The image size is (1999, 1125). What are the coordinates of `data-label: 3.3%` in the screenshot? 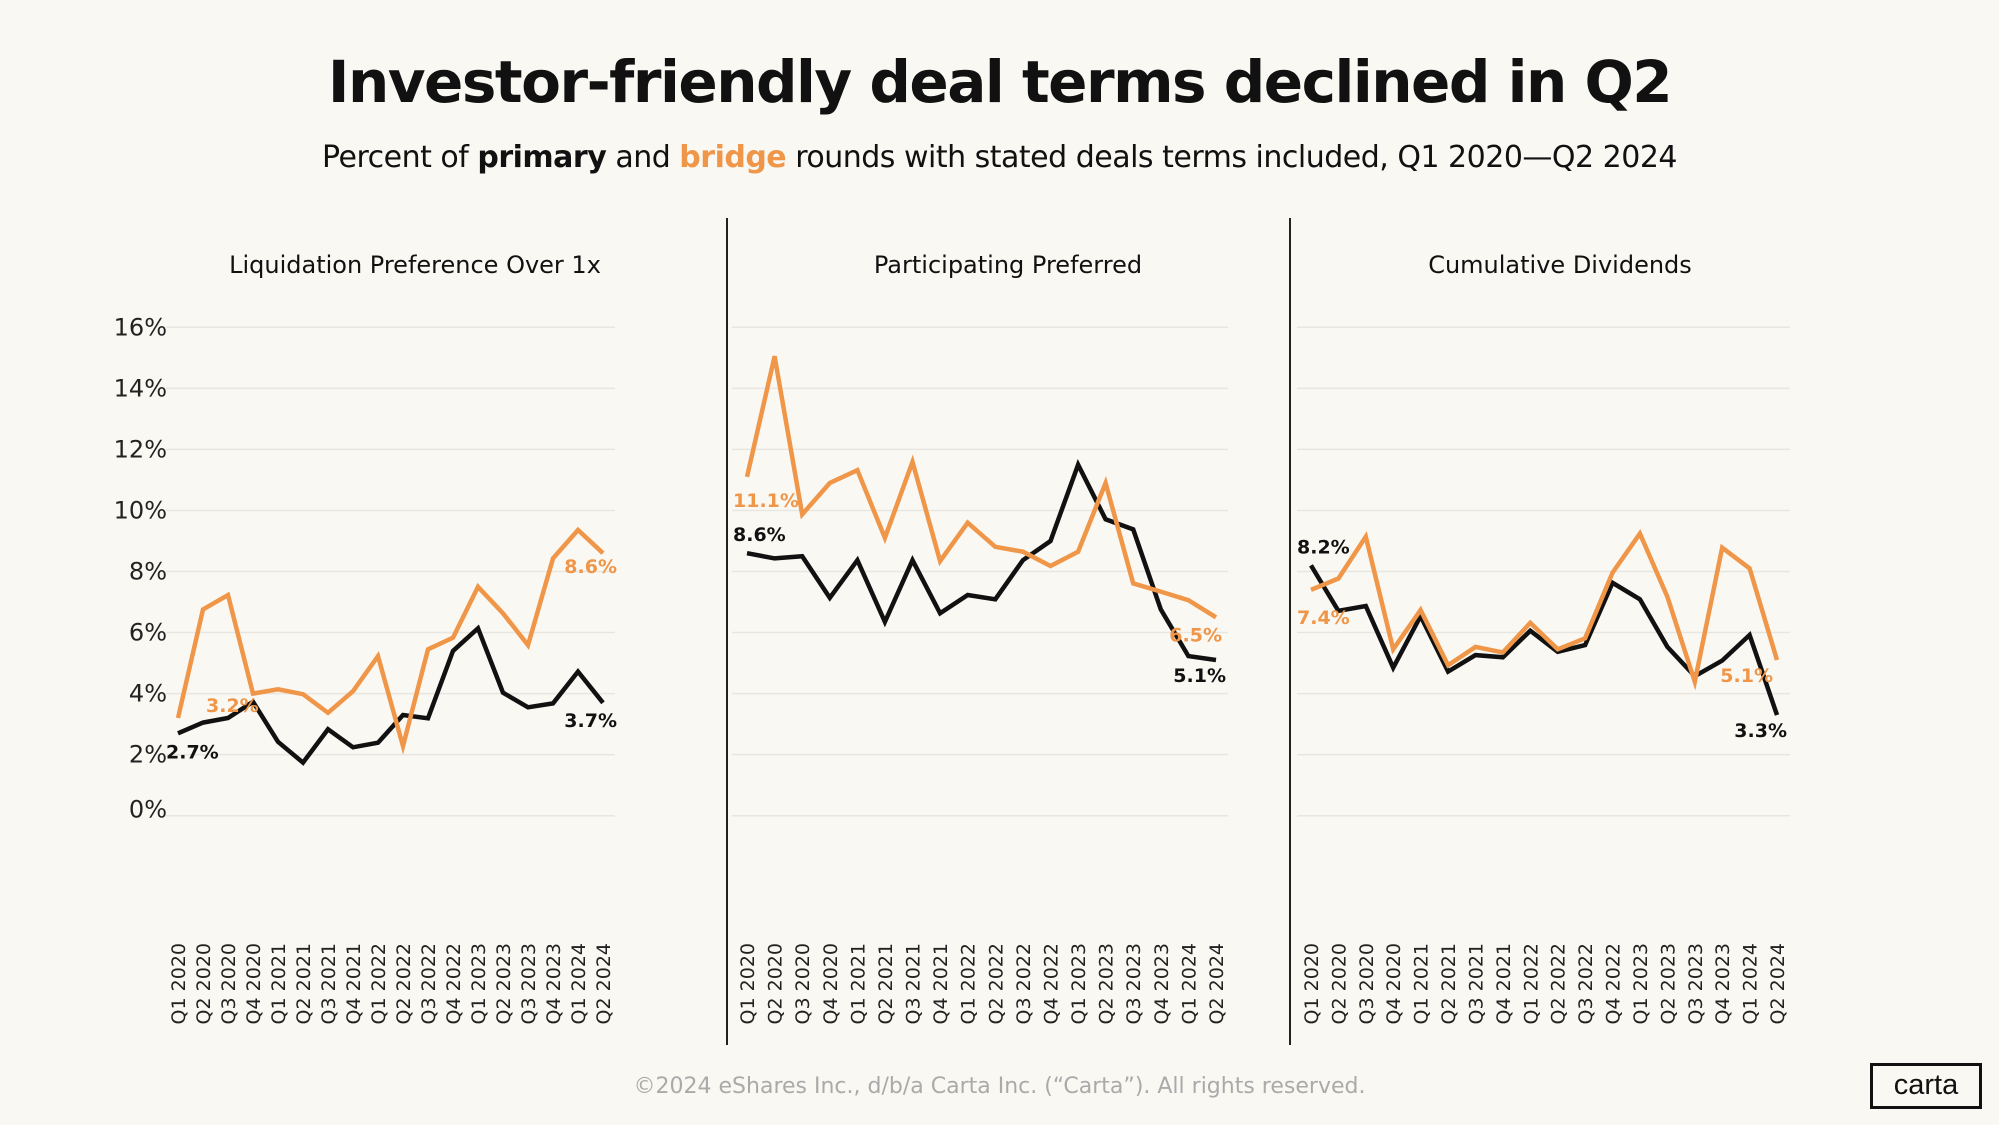 It's located at (1760, 731).